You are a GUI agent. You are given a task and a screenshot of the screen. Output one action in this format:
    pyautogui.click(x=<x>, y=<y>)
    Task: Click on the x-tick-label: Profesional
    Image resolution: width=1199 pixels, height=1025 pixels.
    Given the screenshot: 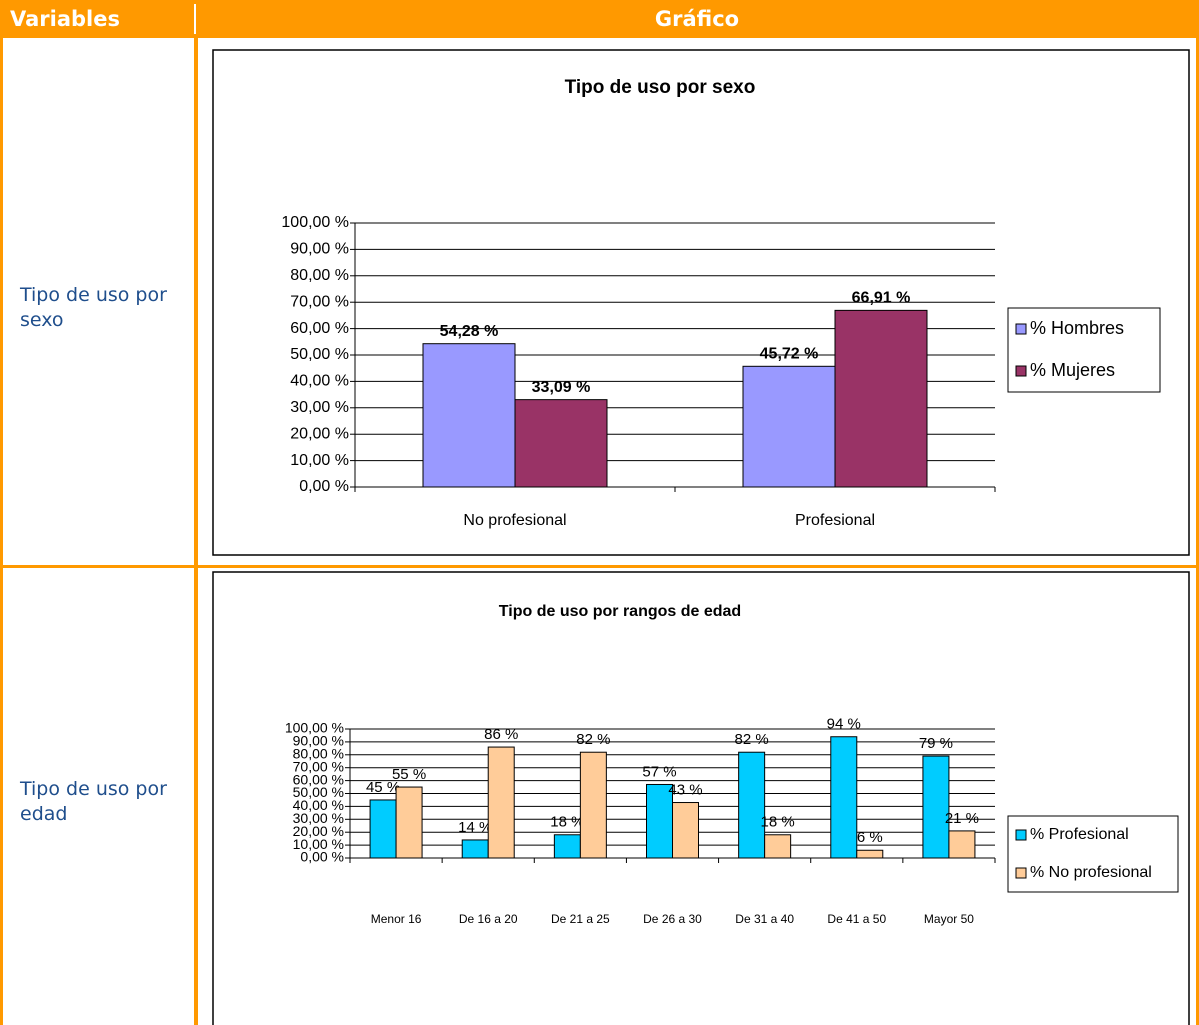 What is the action you would take?
    pyautogui.click(x=835, y=520)
    